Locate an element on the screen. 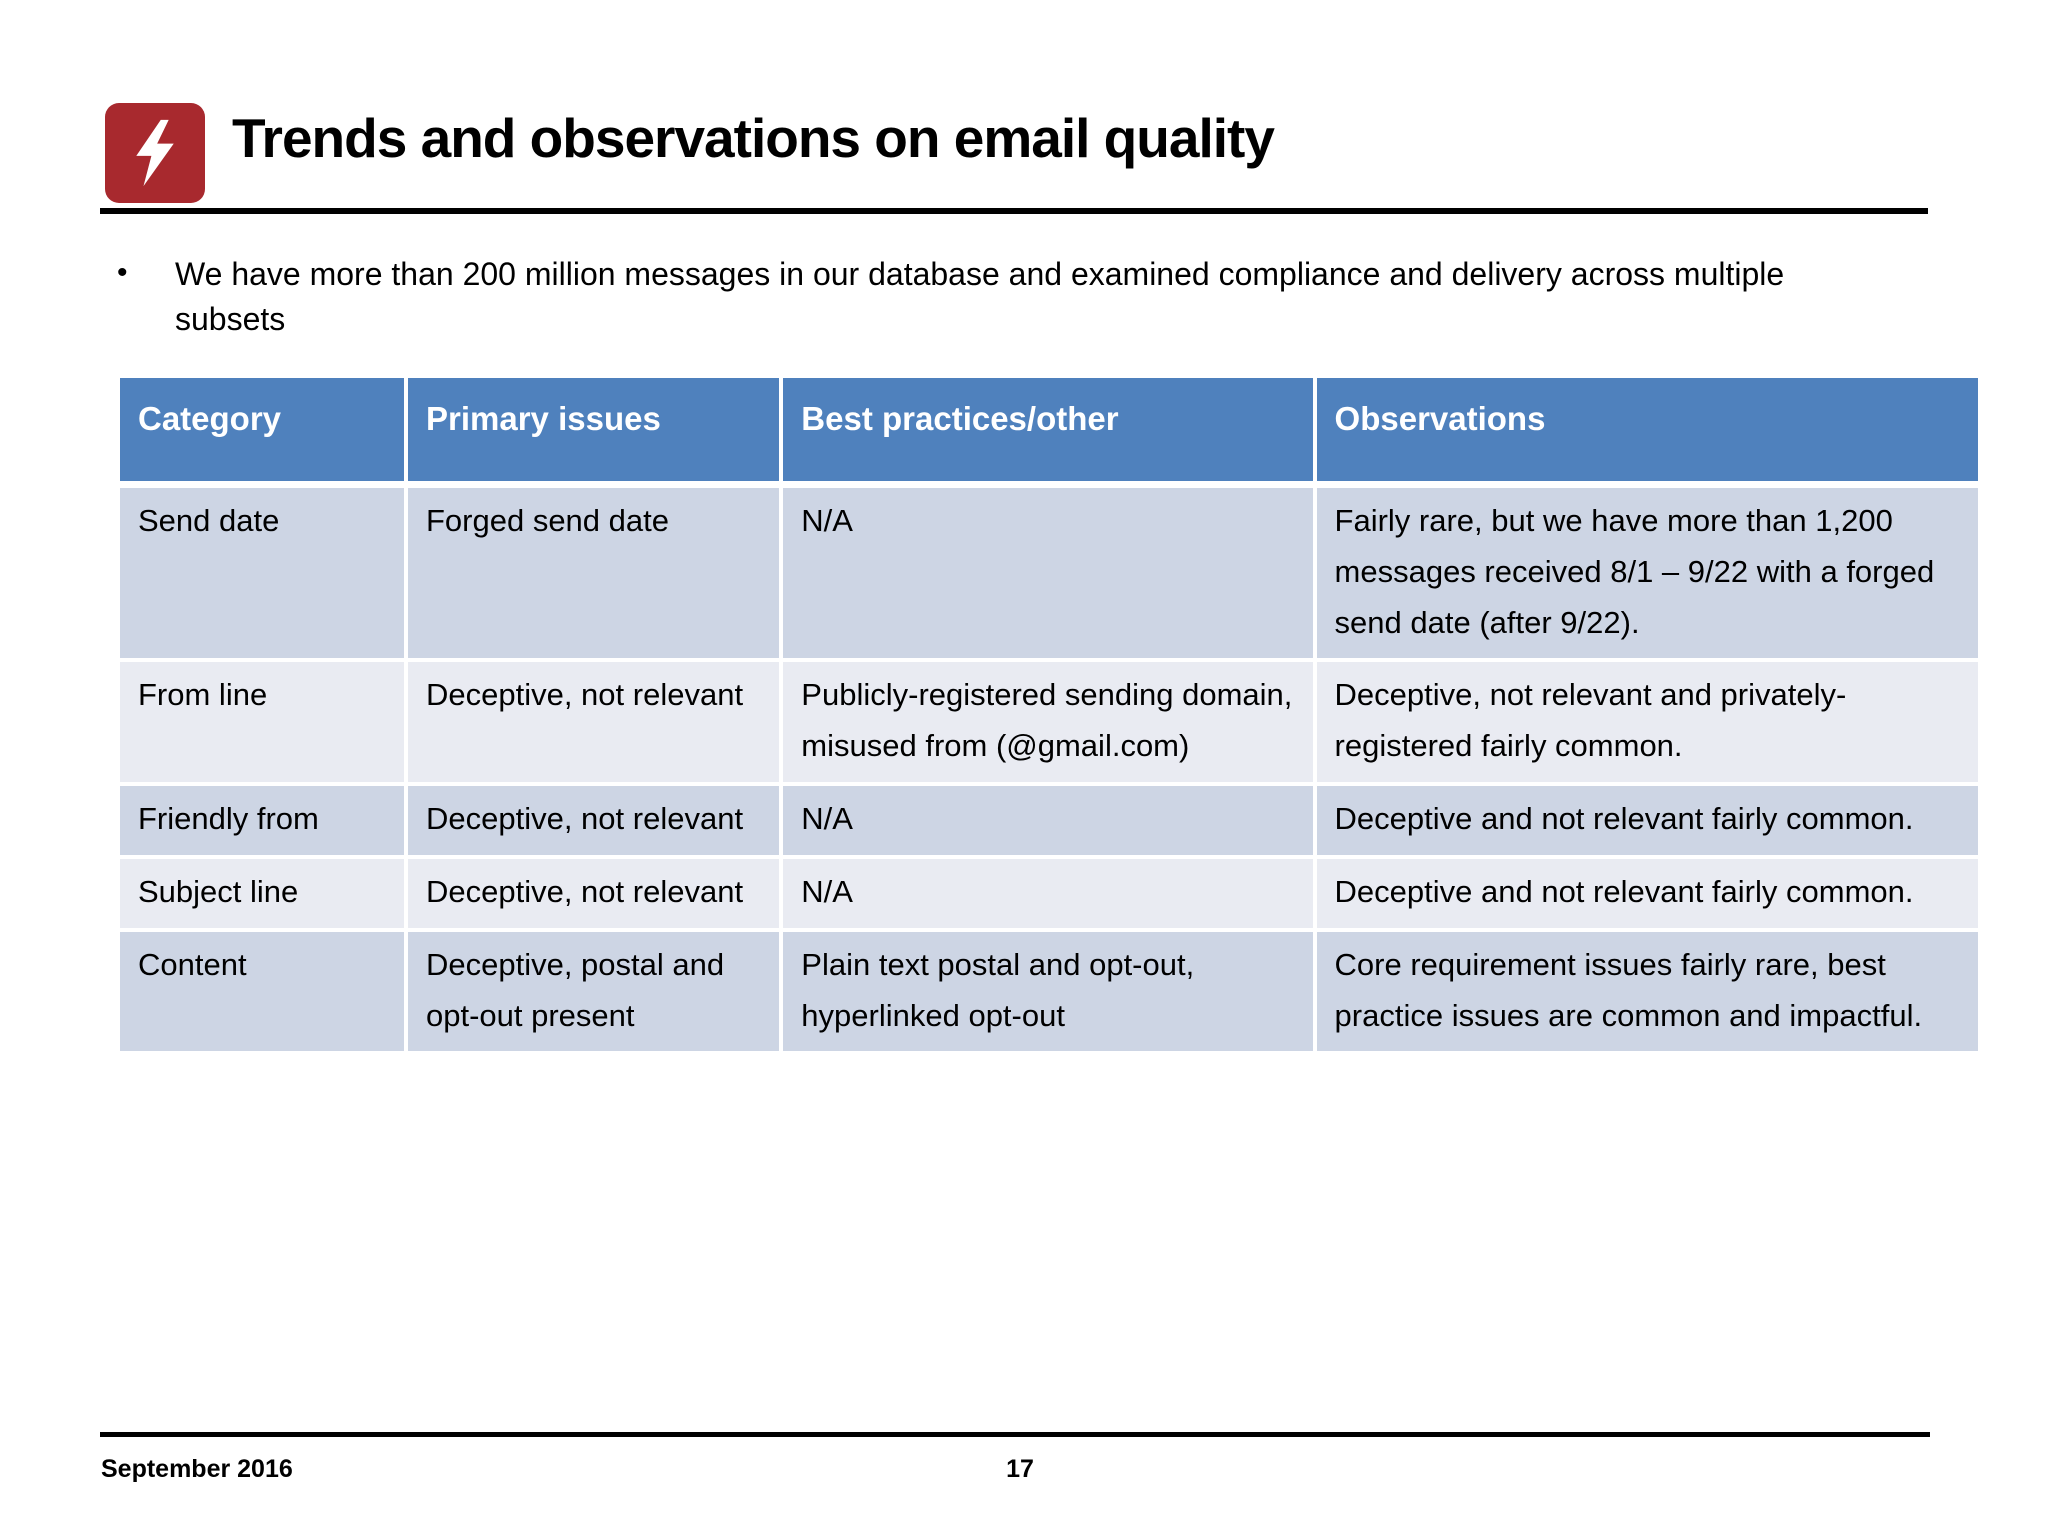 Image resolution: width=2048 pixels, height=1536 pixels. table-cell-primary_issues: Forged send date is located at coordinates (595, 575).